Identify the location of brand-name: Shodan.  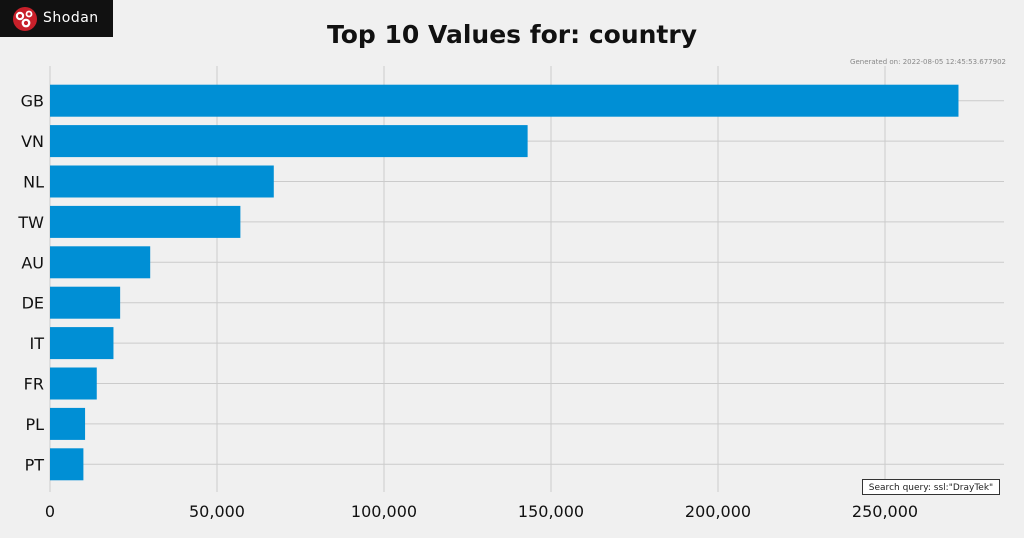
(71, 18).